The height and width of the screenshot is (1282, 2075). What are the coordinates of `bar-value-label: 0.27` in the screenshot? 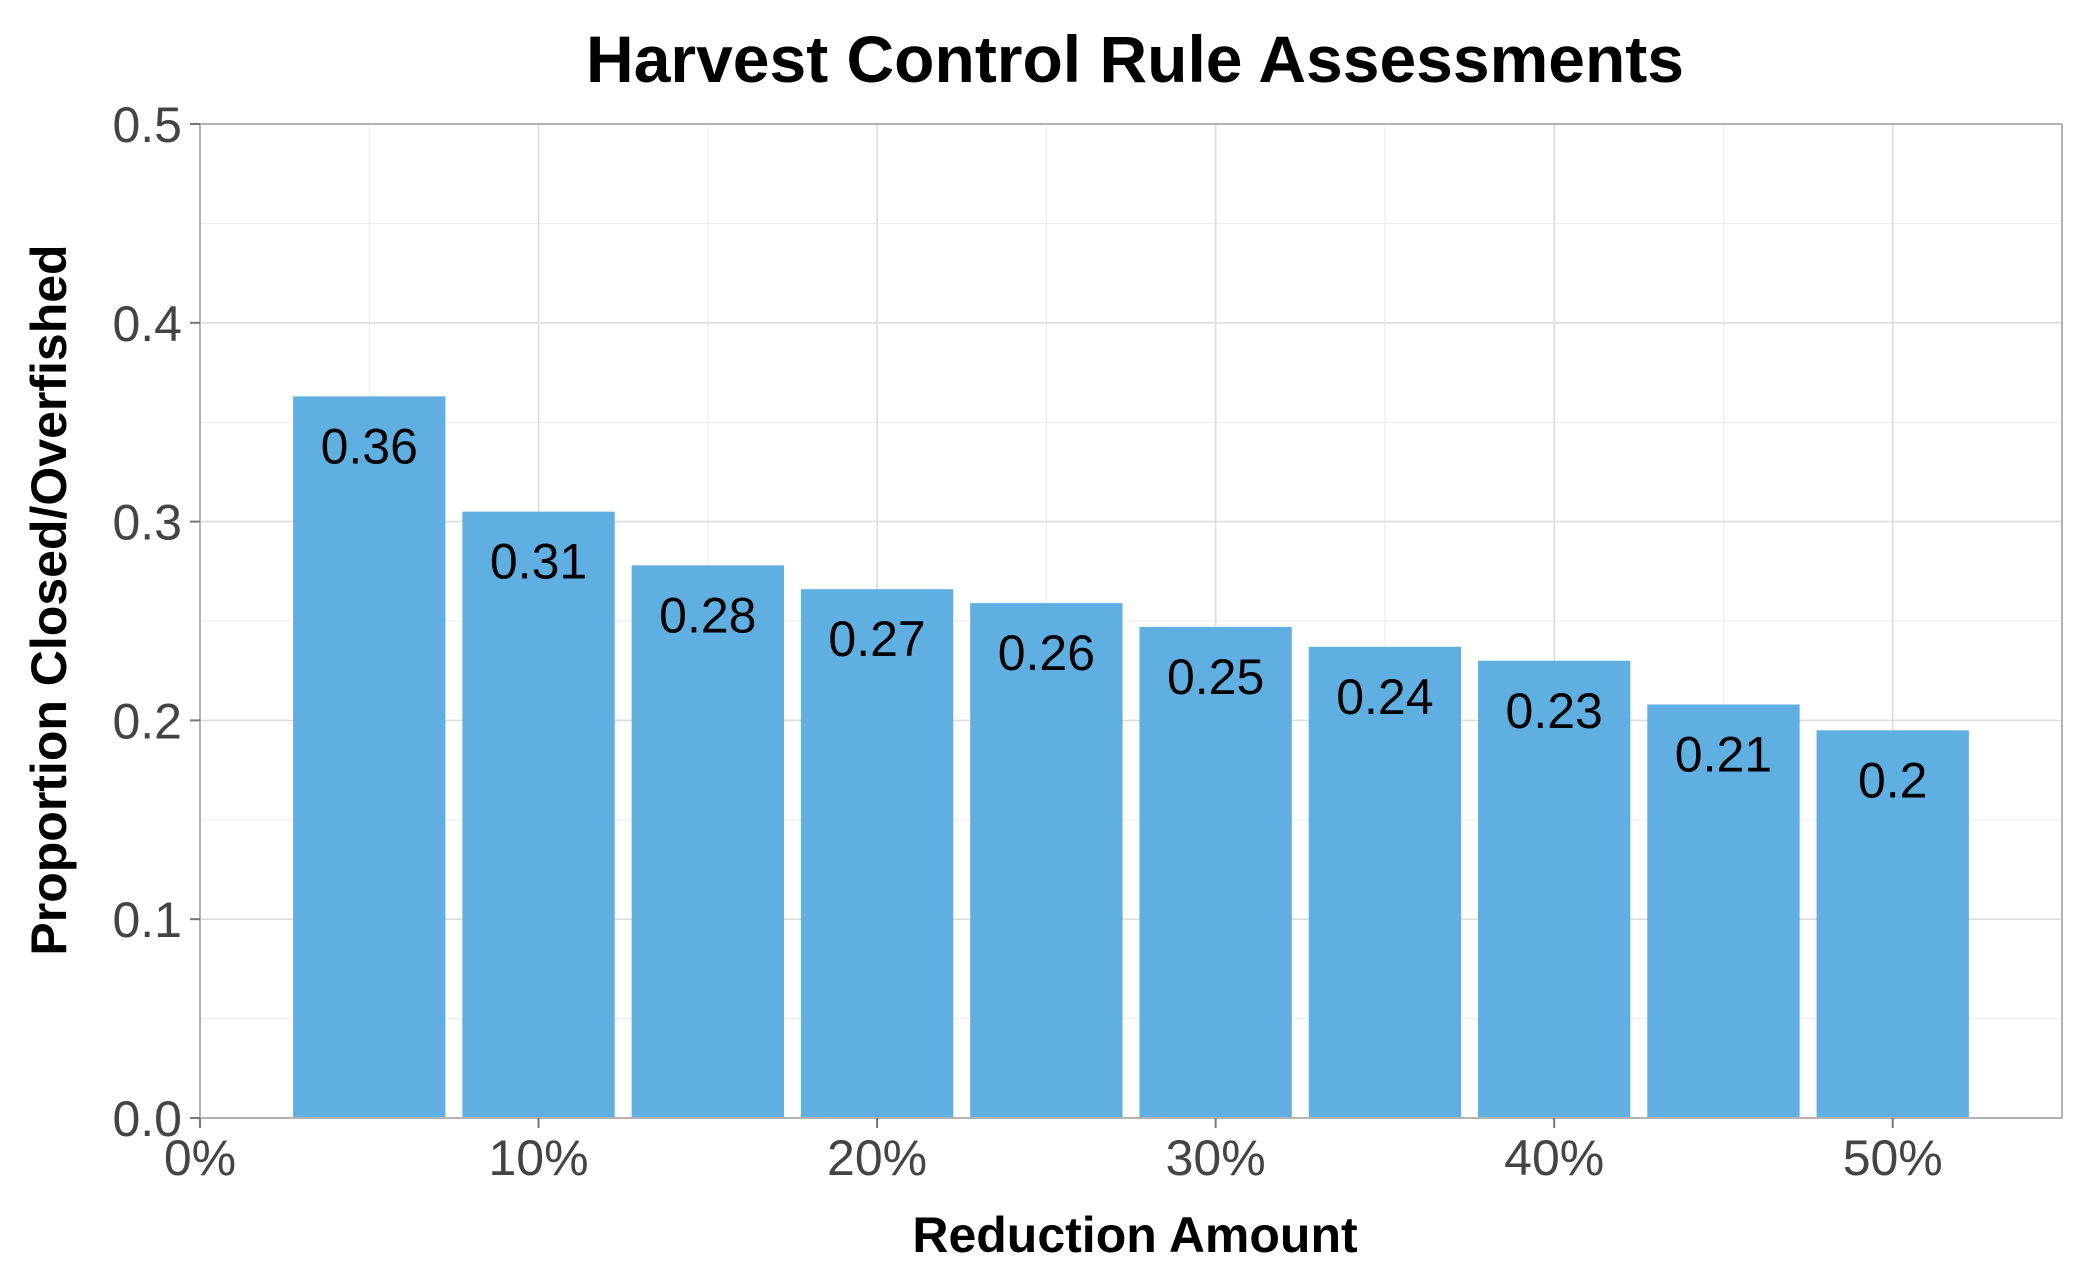 It's located at (876, 639).